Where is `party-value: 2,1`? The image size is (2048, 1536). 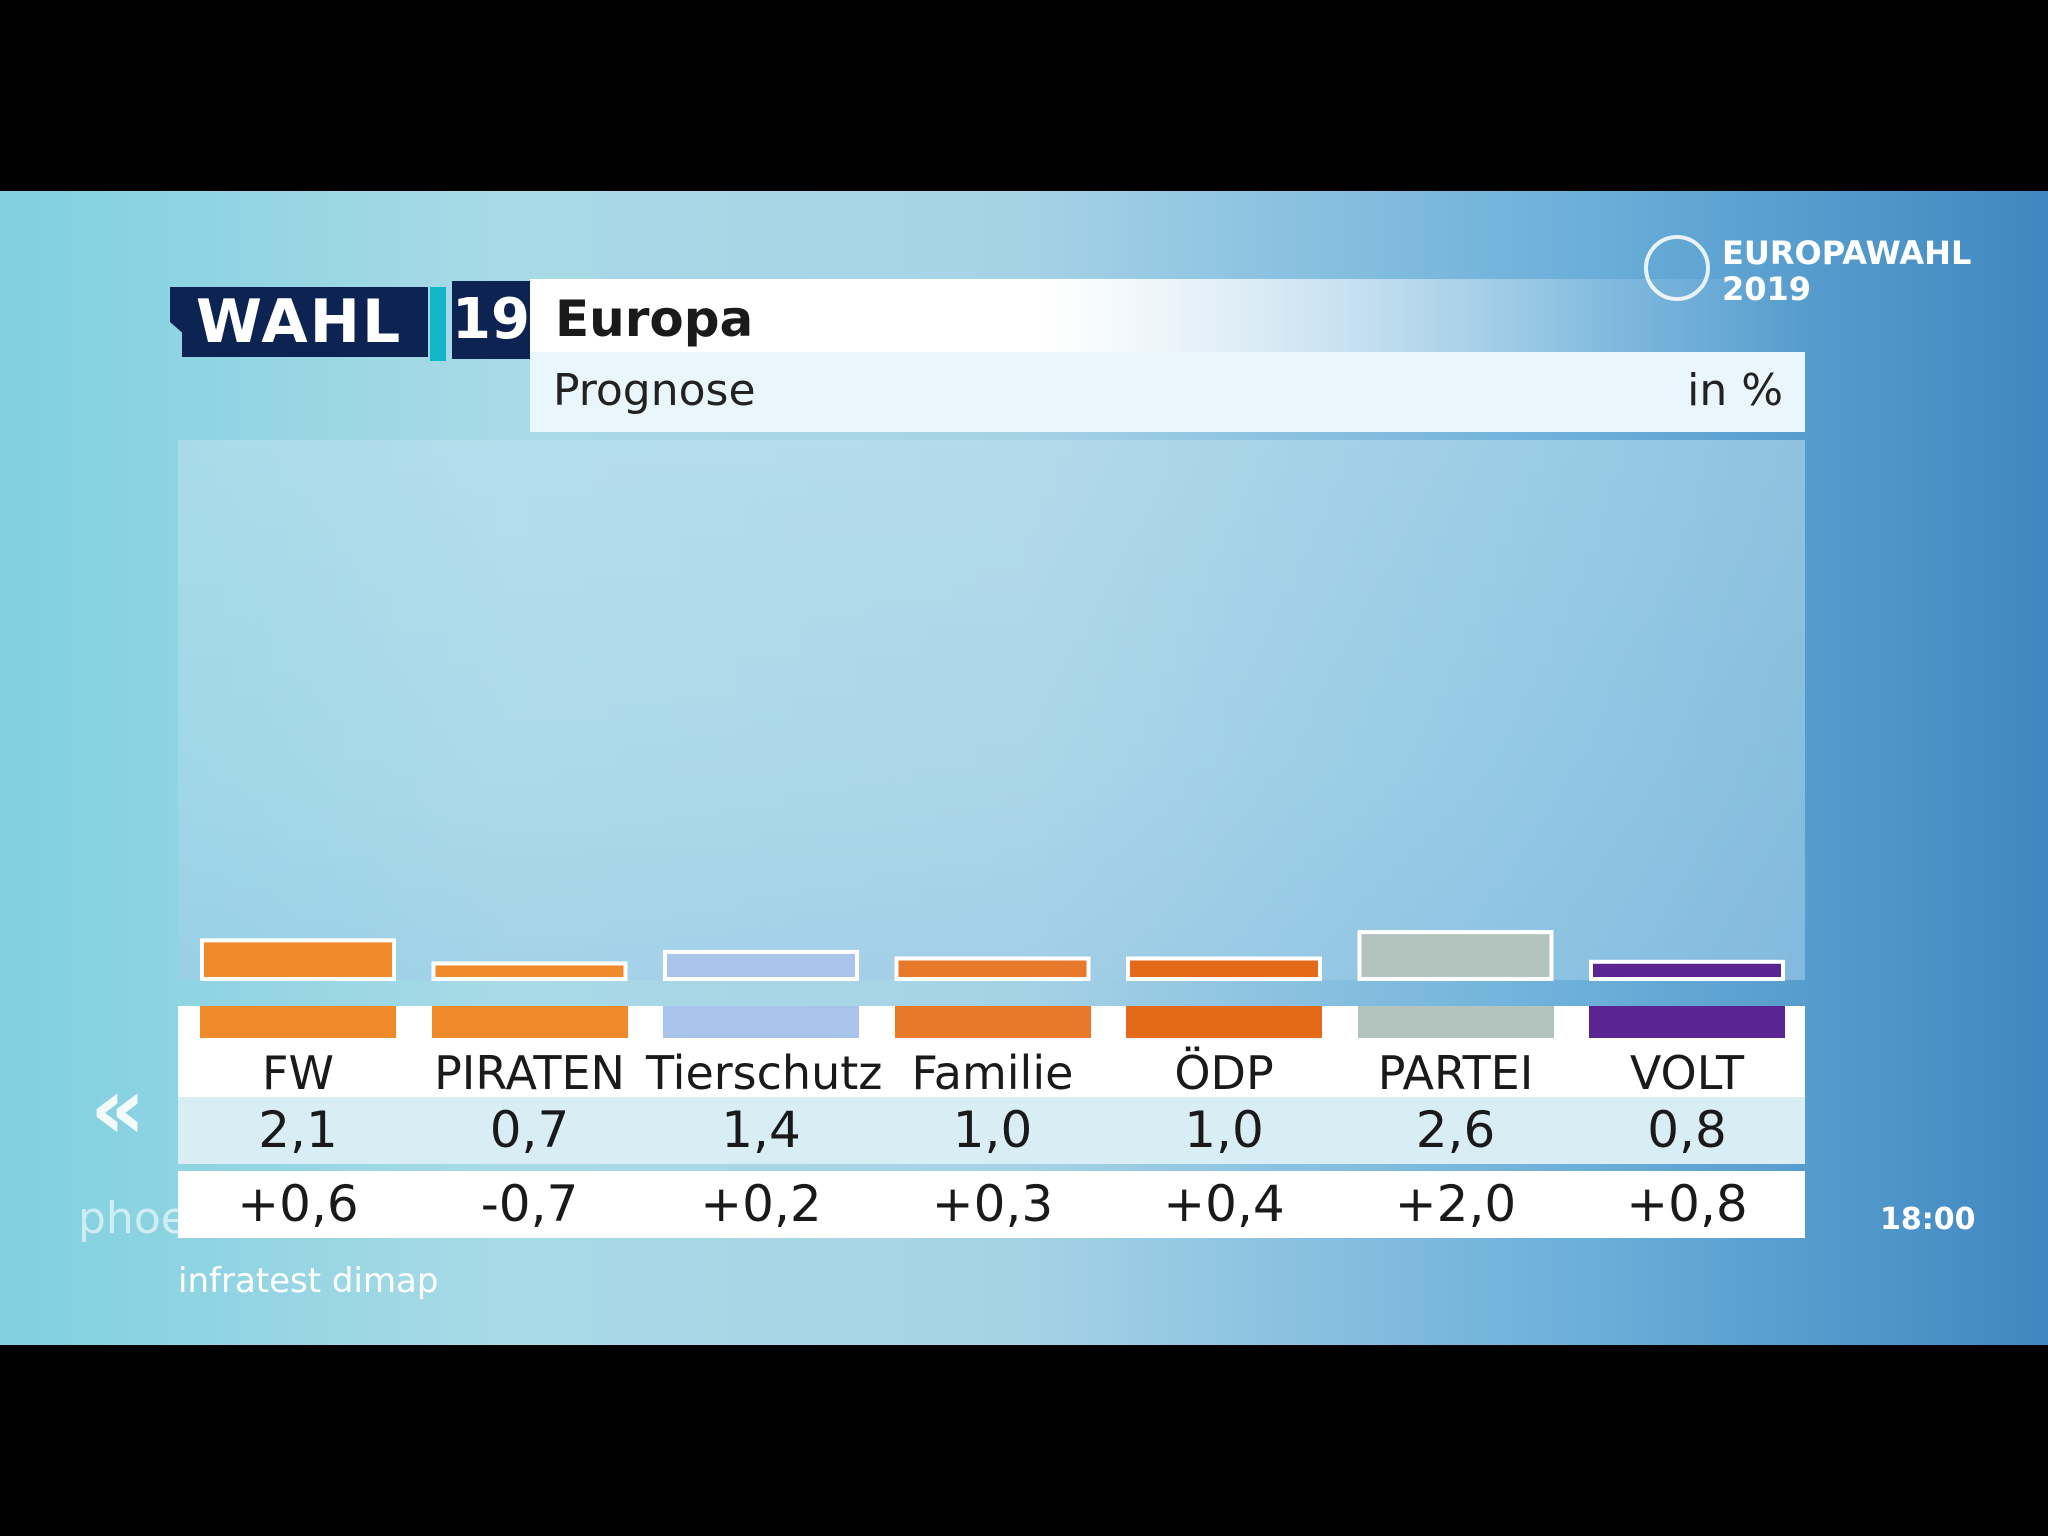
party-value: 2,1 is located at coordinates (298, 1130).